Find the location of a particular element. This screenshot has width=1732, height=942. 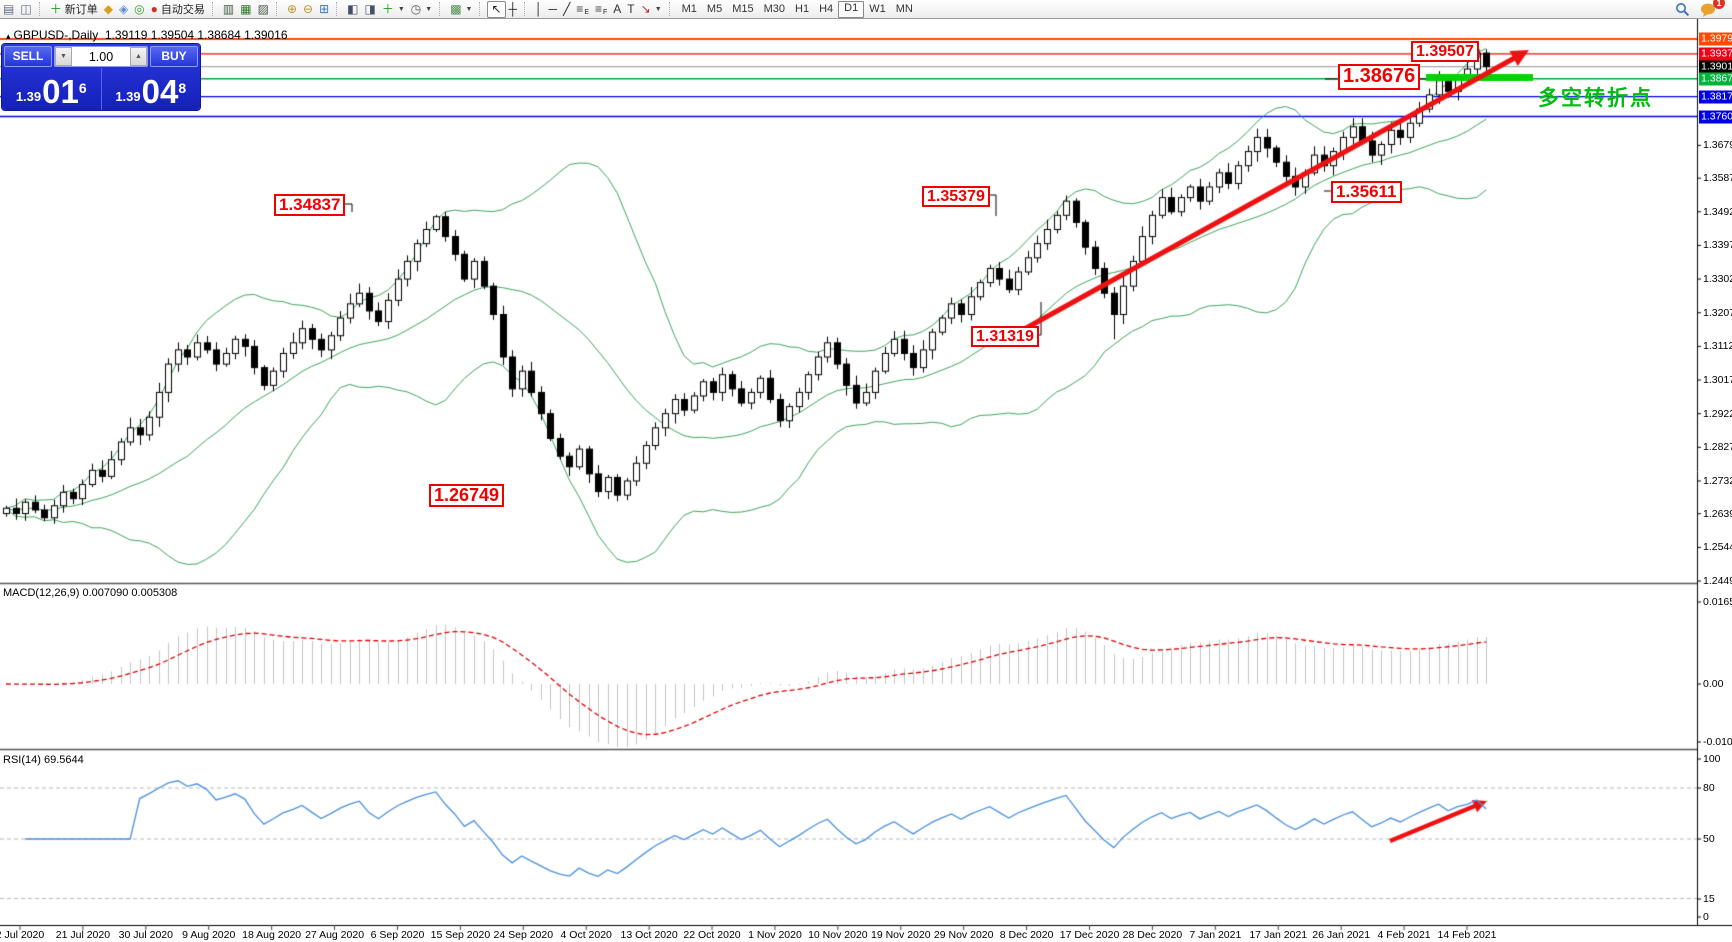

date-label: 2 Jul 2020 is located at coordinates (22, 935).